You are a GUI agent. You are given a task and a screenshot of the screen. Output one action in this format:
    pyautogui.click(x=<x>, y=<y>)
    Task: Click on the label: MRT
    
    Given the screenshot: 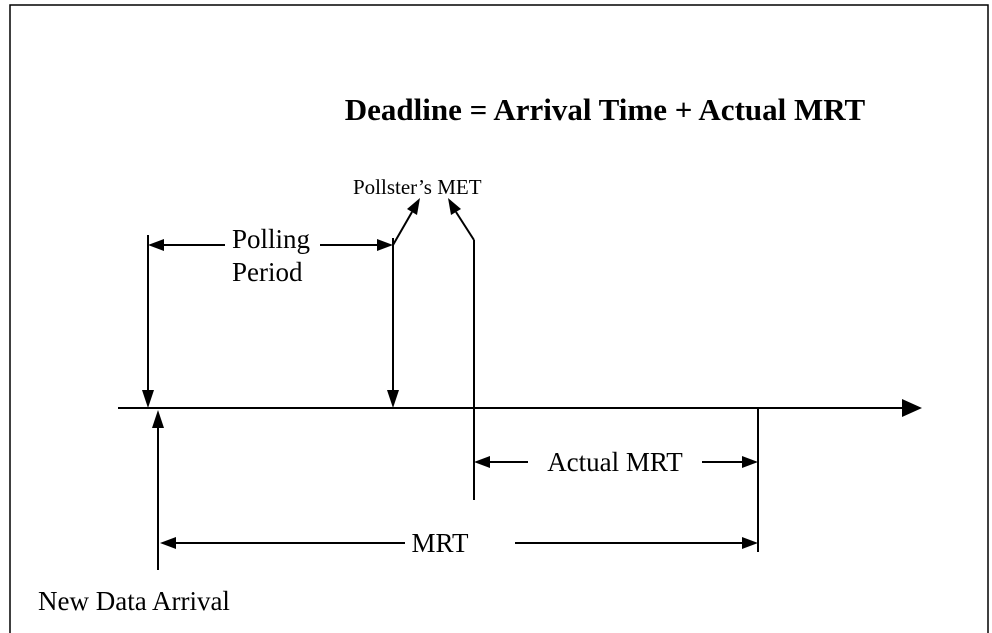 What is the action you would take?
    pyautogui.click(x=440, y=543)
    